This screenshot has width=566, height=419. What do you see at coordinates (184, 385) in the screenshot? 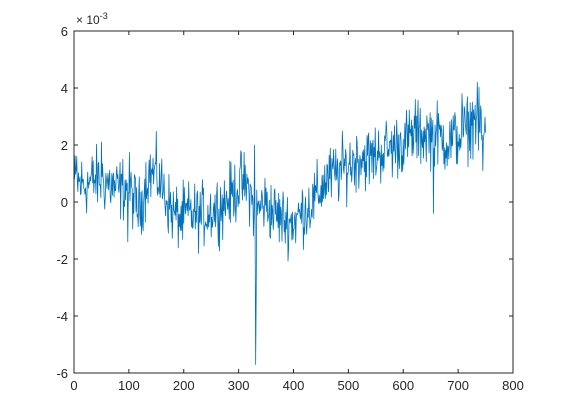
I see `x-tick-label: 200` at bounding box center [184, 385].